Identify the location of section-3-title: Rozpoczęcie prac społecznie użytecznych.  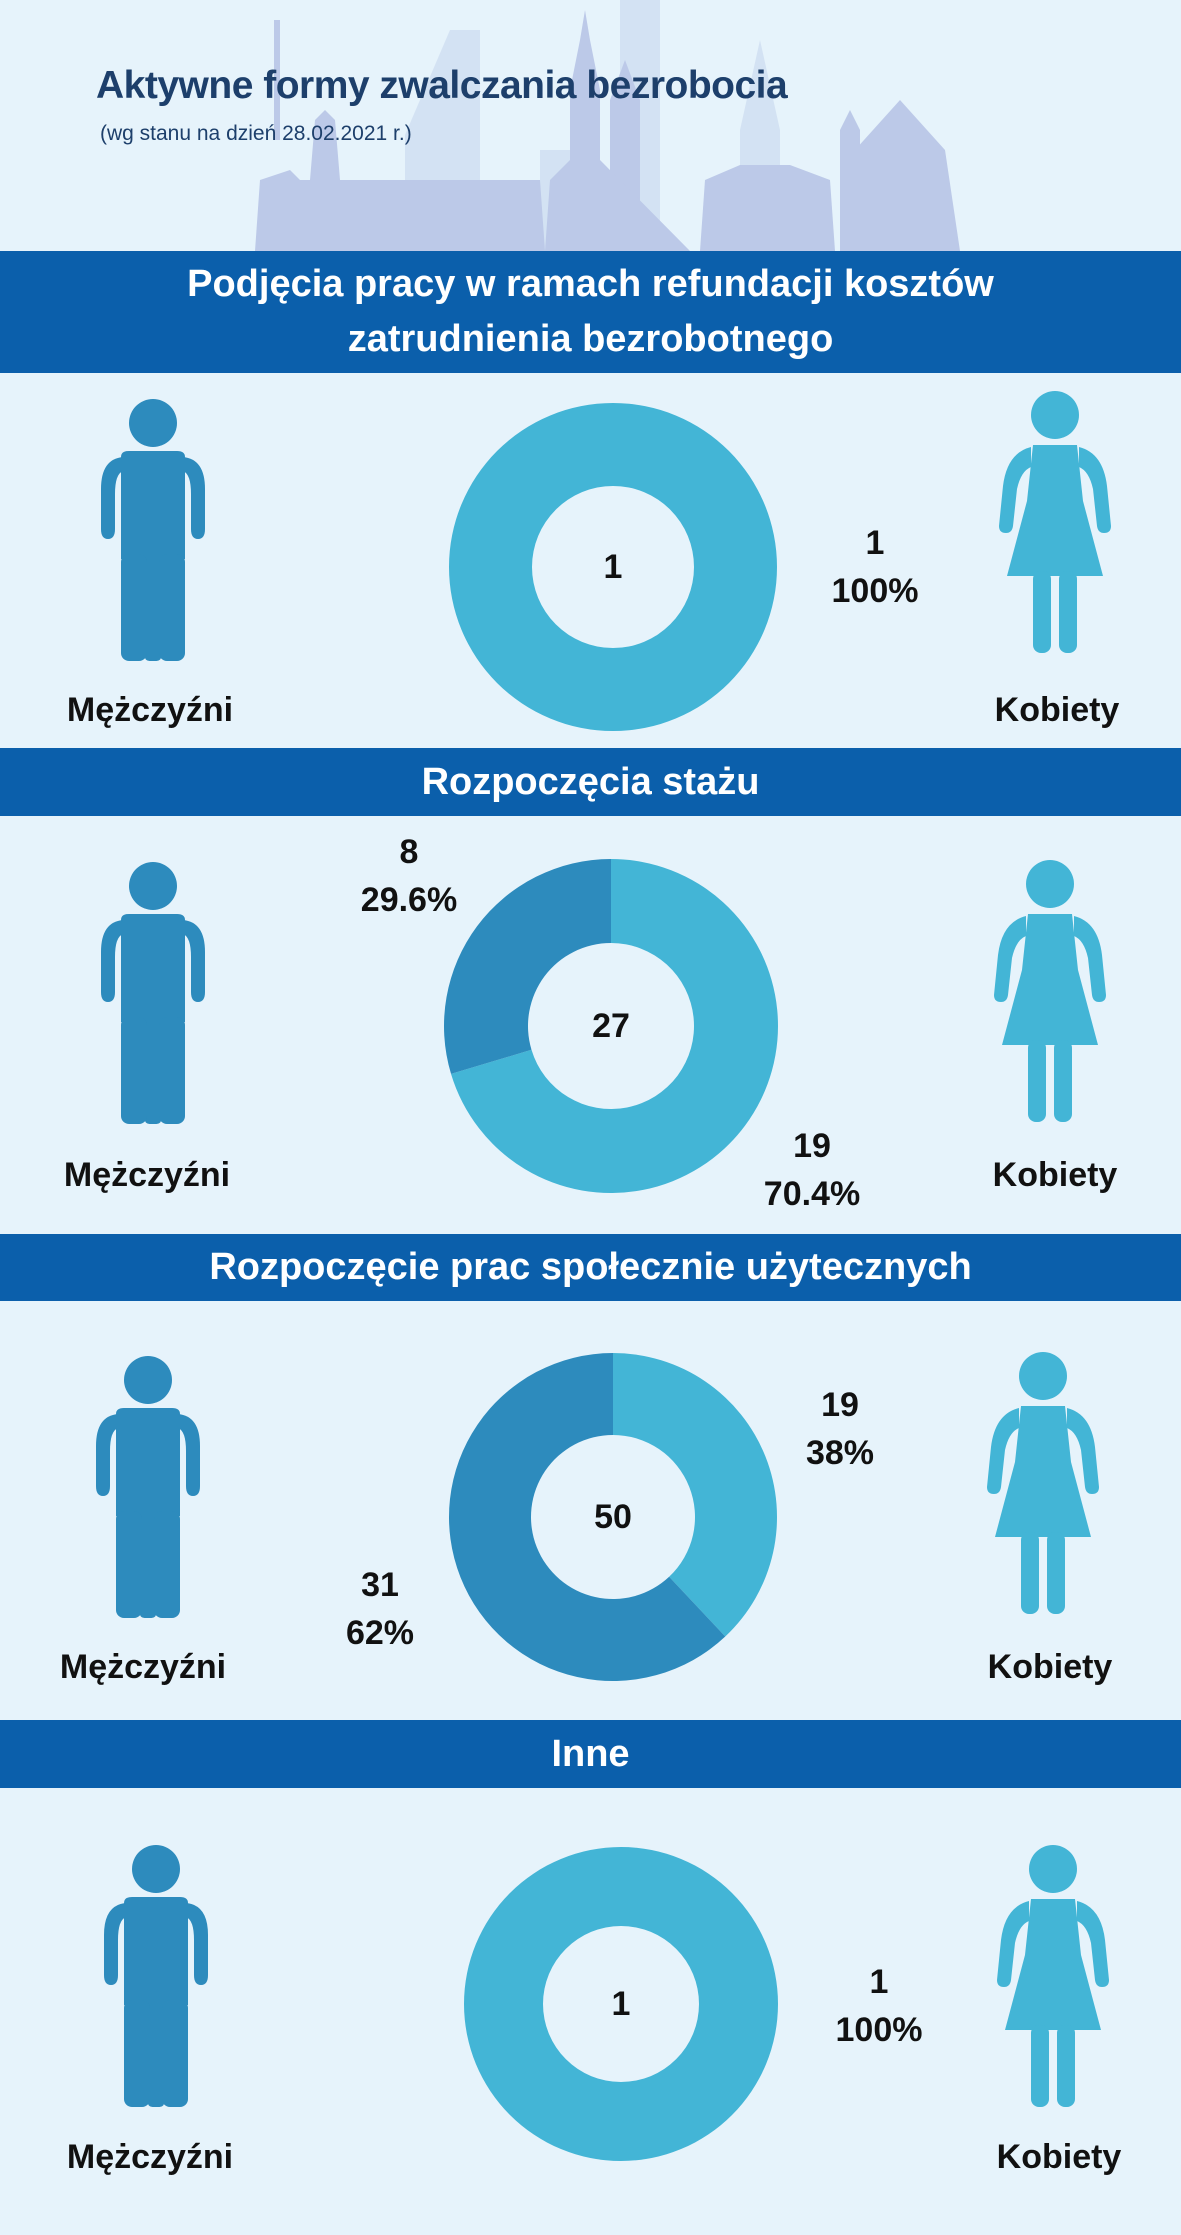
(590, 1267).